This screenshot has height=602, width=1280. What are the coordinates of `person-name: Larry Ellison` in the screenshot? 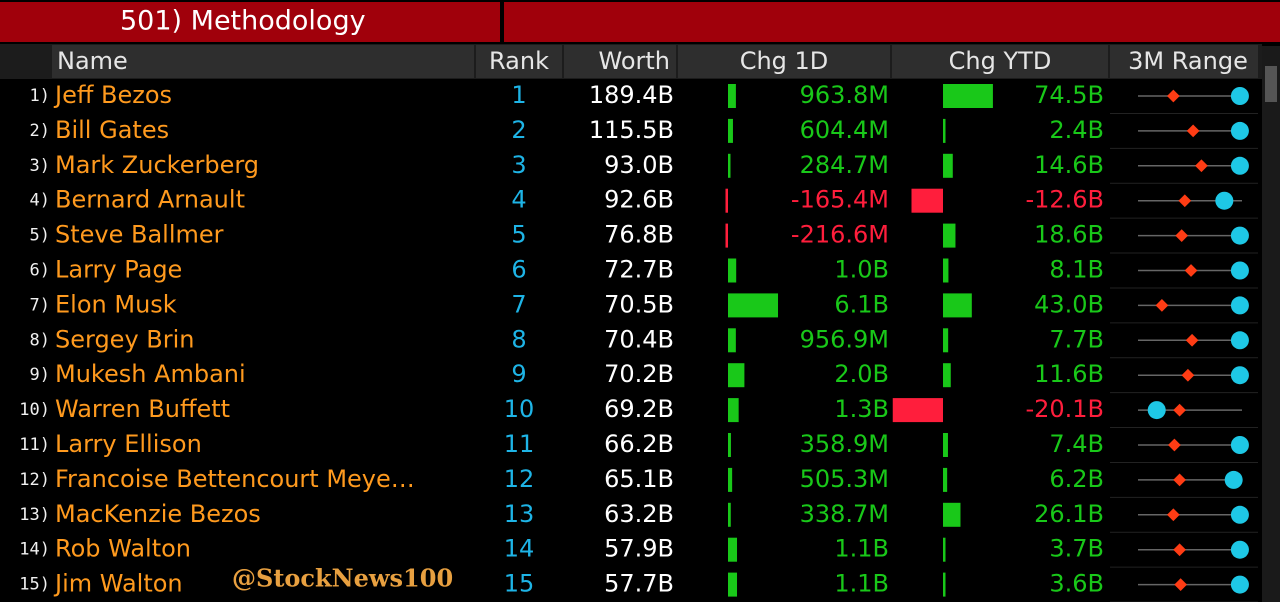 It's located at (128, 444).